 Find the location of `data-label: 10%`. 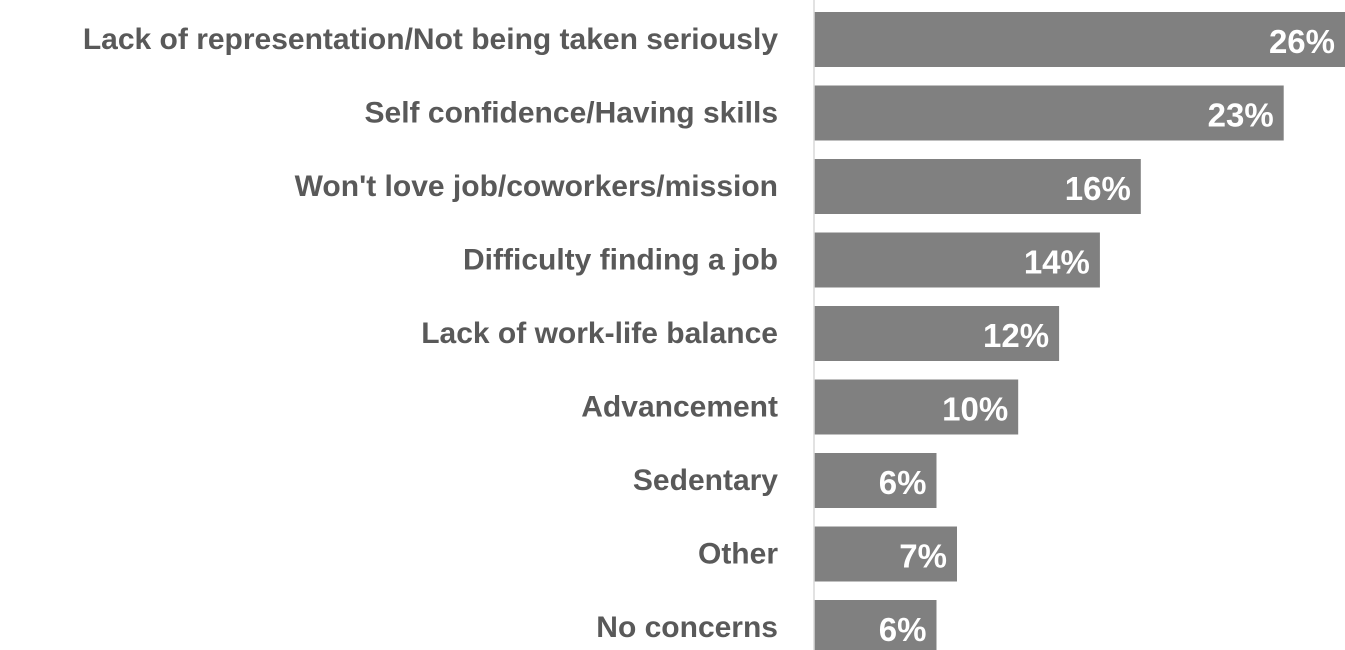

data-label: 10% is located at coordinates (975, 409).